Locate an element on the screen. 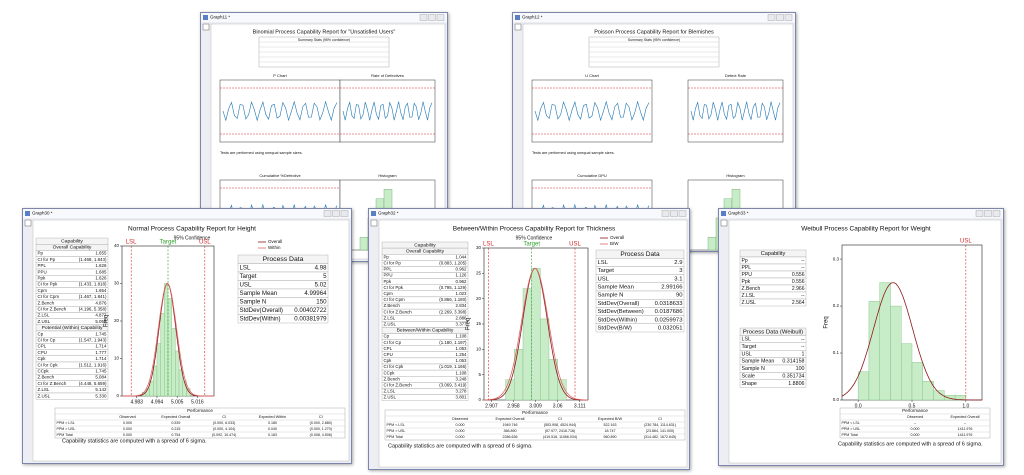 The image size is (1024, 475). row-label: Shape is located at coordinates (749, 384).